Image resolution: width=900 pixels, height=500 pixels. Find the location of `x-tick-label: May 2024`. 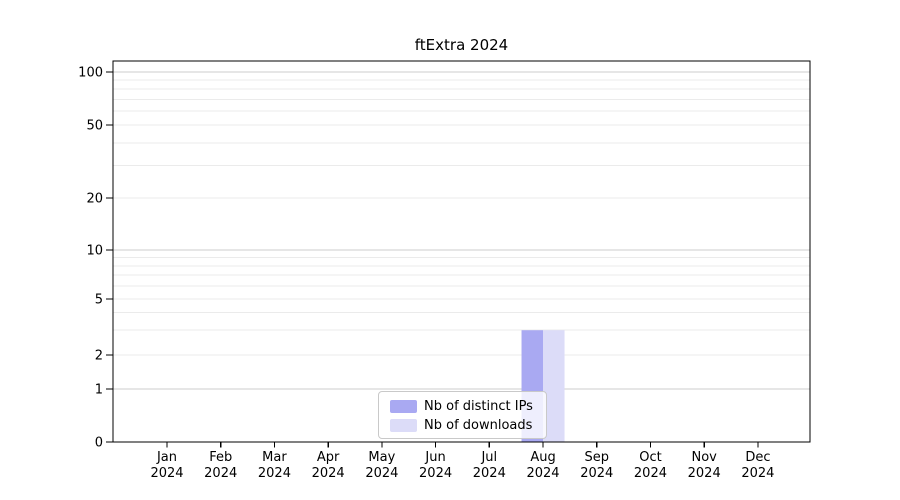

x-tick-label: May 2024 is located at coordinates (381, 465).